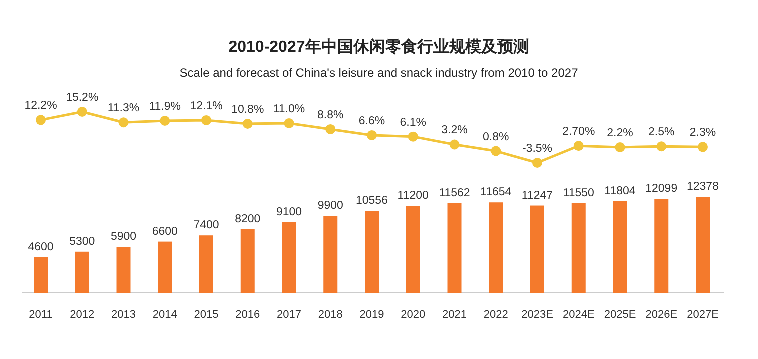 This screenshot has width=758, height=359. I want to click on x-tick-label: 2014, so click(165, 315).